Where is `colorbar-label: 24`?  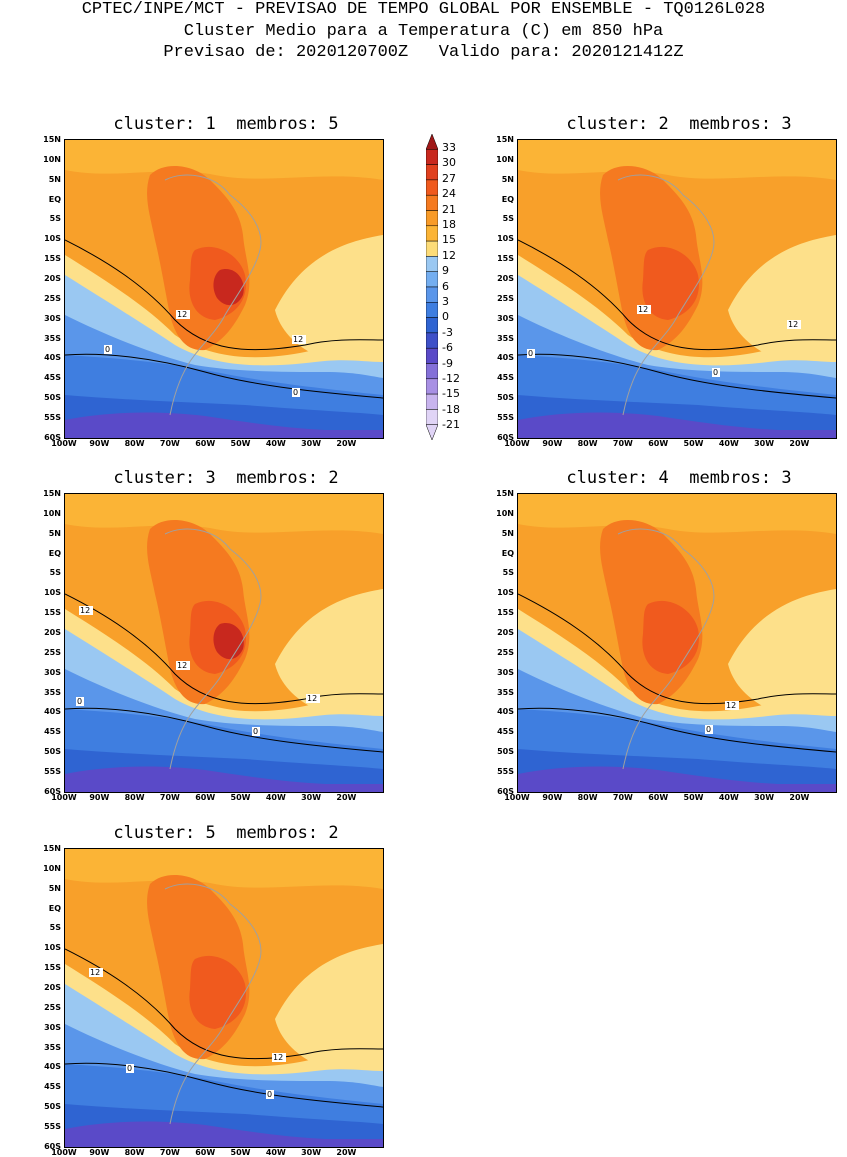
colorbar-label: 24 is located at coordinates (449, 194).